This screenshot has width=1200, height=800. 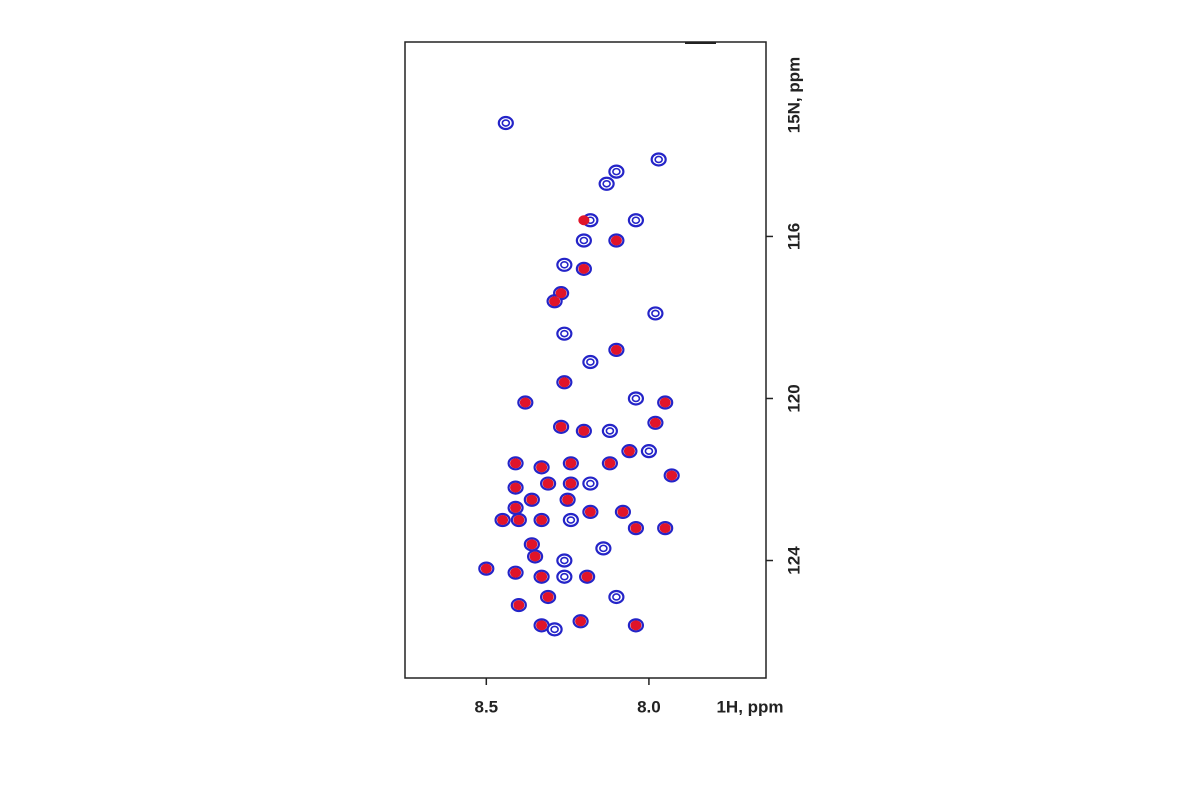 What do you see at coordinates (649, 706) in the screenshot?
I see `x-tick-label: 8.0` at bounding box center [649, 706].